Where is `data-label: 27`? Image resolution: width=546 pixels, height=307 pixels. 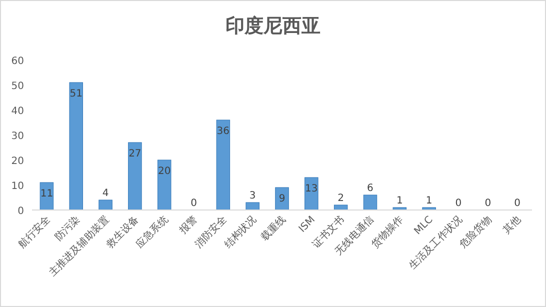 data-label: 27 is located at coordinates (135, 154).